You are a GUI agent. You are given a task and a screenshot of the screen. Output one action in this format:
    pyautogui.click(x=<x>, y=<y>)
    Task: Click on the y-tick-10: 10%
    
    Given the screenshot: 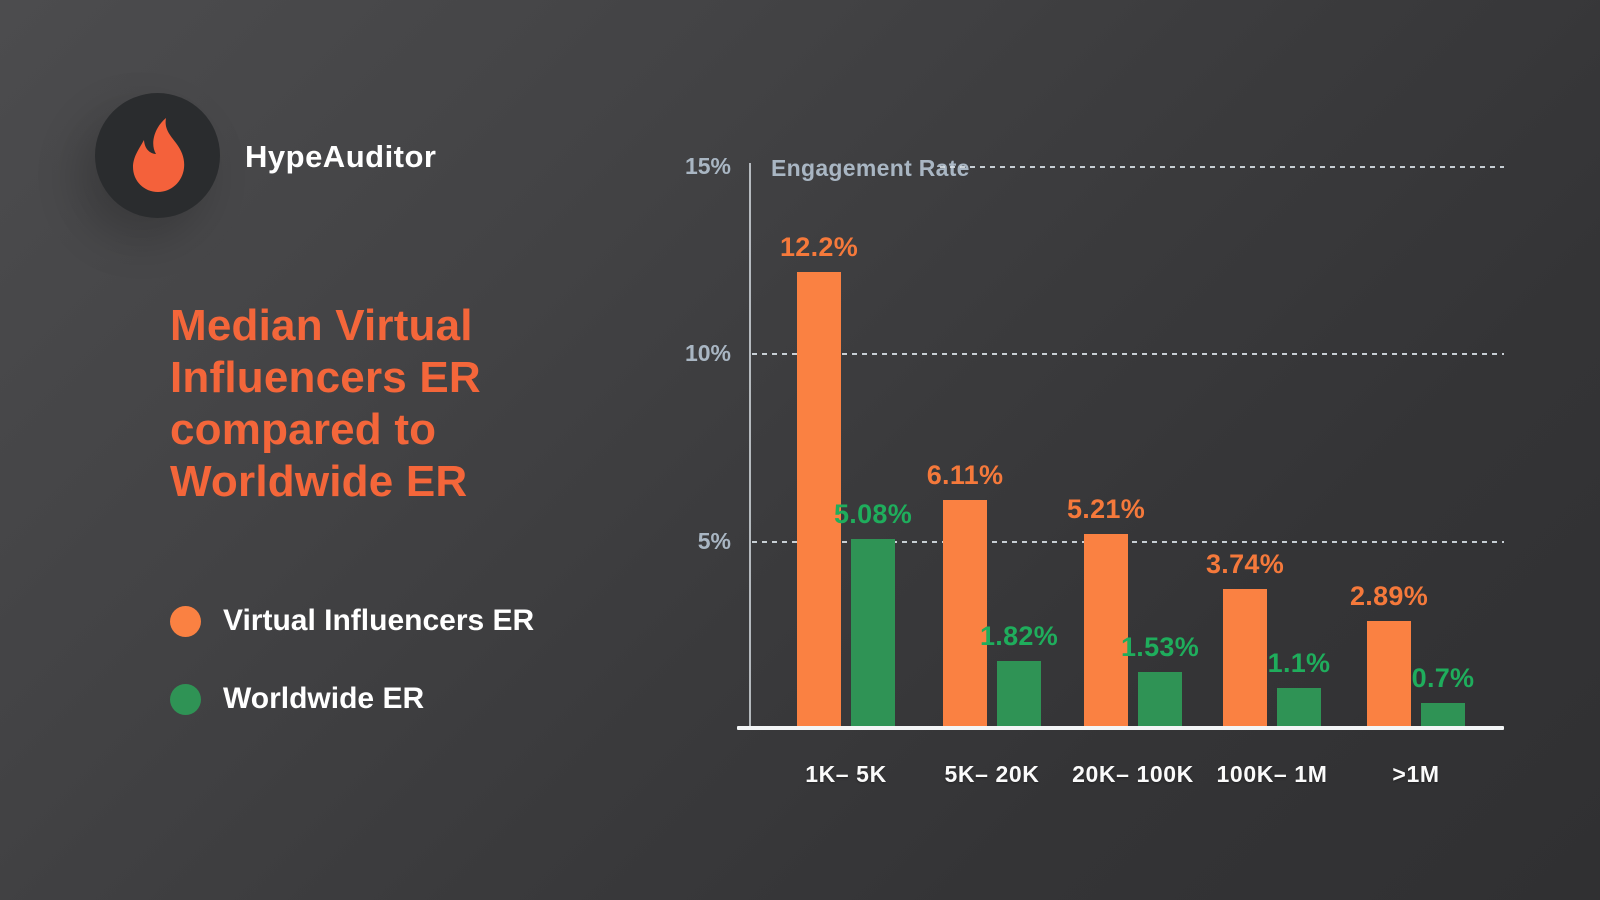 What is the action you would take?
    pyautogui.click(x=707, y=353)
    